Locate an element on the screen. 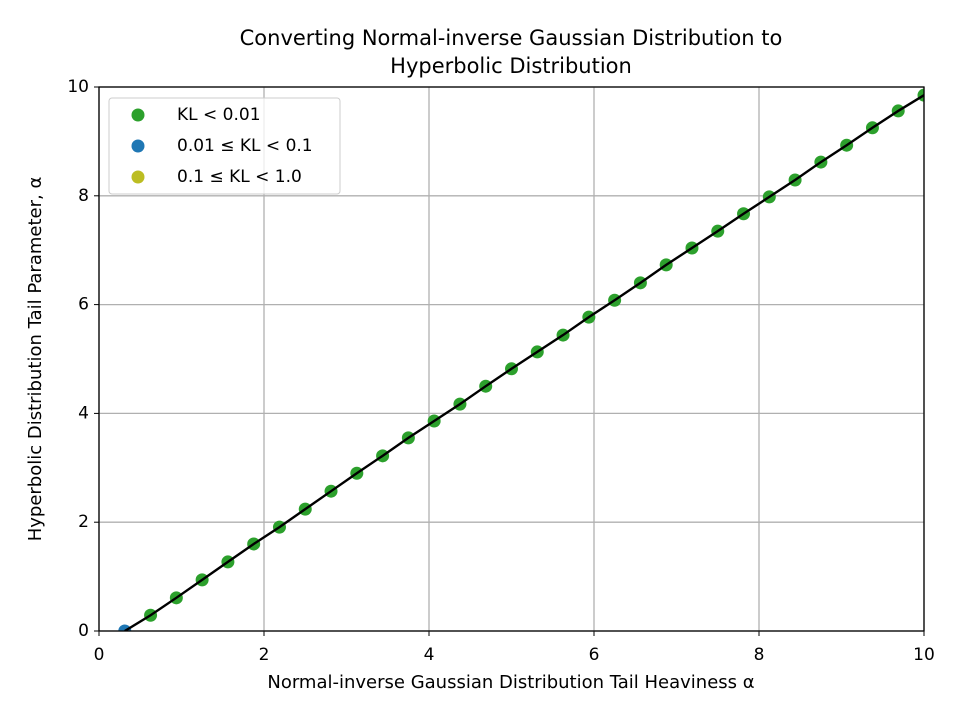  legend-label: 0.01 ≤ KL < 0.1 is located at coordinates (245, 146).